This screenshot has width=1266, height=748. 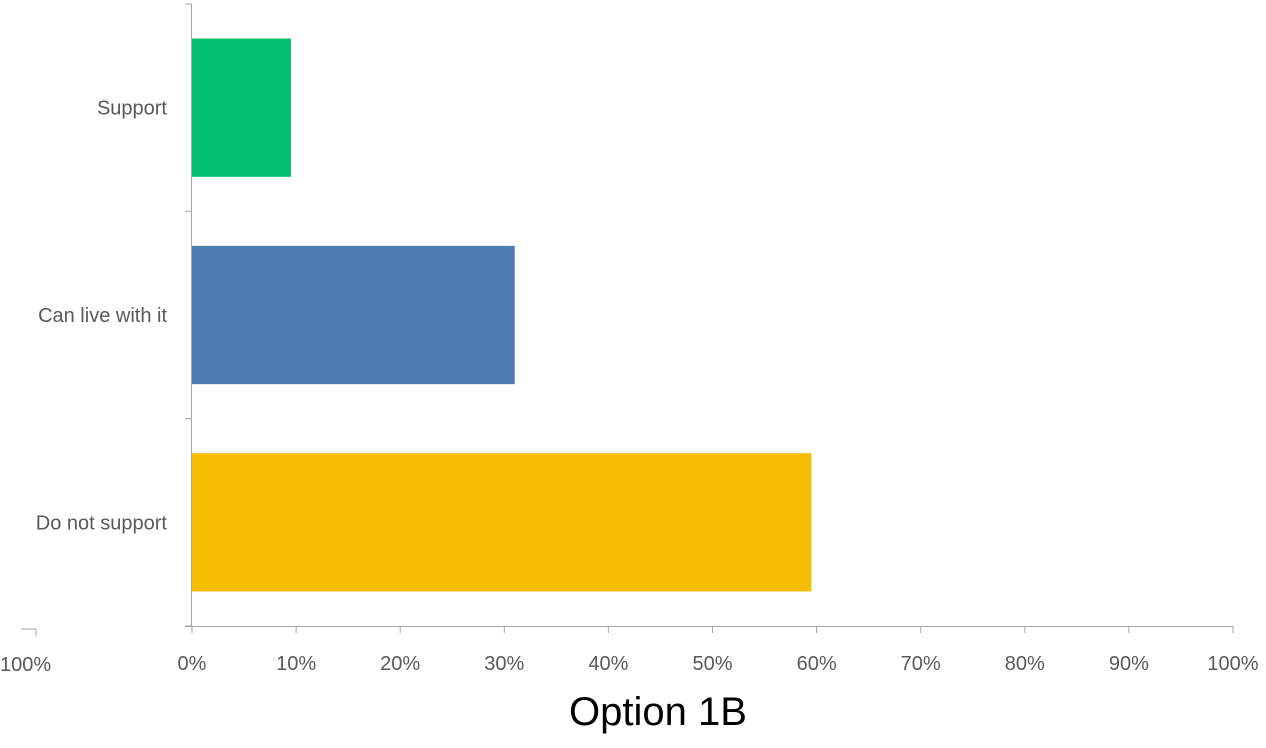 What do you see at coordinates (712, 664) in the screenshot?
I see `x-tick-label: 50%` at bounding box center [712, 664].